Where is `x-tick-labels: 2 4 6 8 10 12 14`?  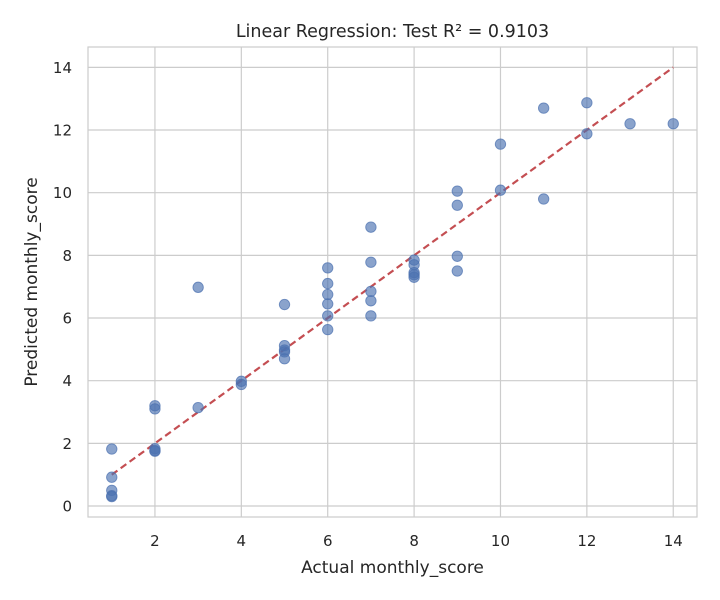
x-tick-labels: 2 4 6 8 10 12 14 is located at coordinates (416, 541).